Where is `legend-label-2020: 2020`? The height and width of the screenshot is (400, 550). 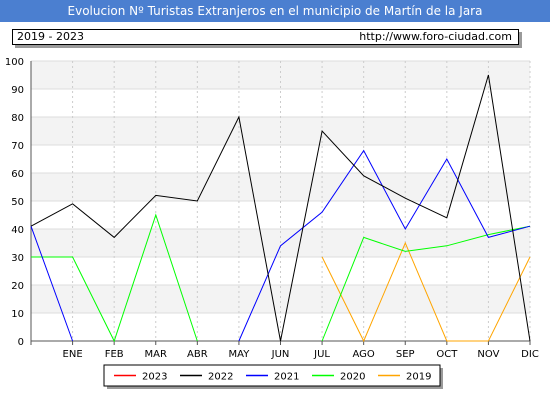
legend-label-2020: 2020 is located at coordinates (352, 377).